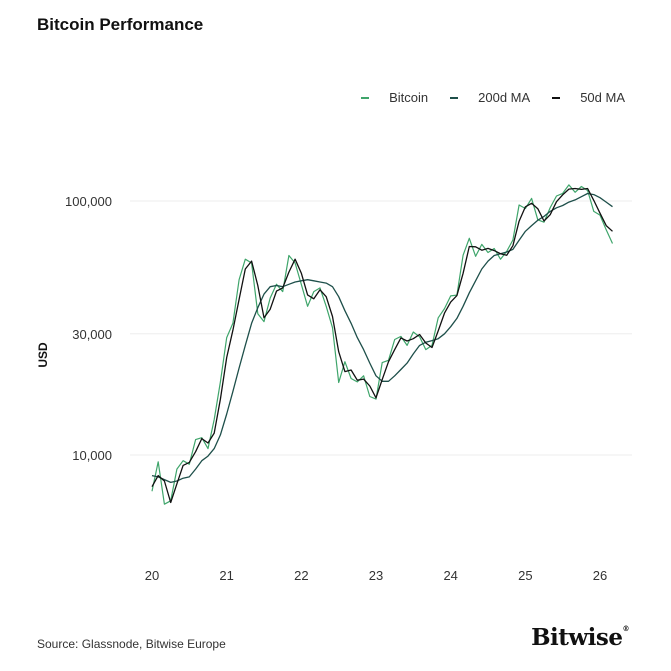 The height and width of the screenshot is (671, 671). What do you see at coordinates (120, 24) in the screenshot?
I see `chart-title: Bitcoin Performance` at bounding box center [120, 24].